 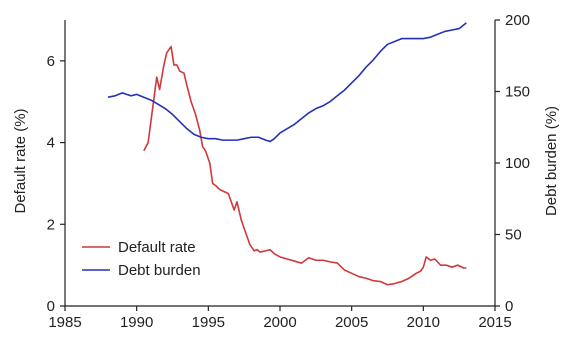 I want to click on right-y-axis-ticks: 0 50 100 150 200, so click(x=512, y=163).